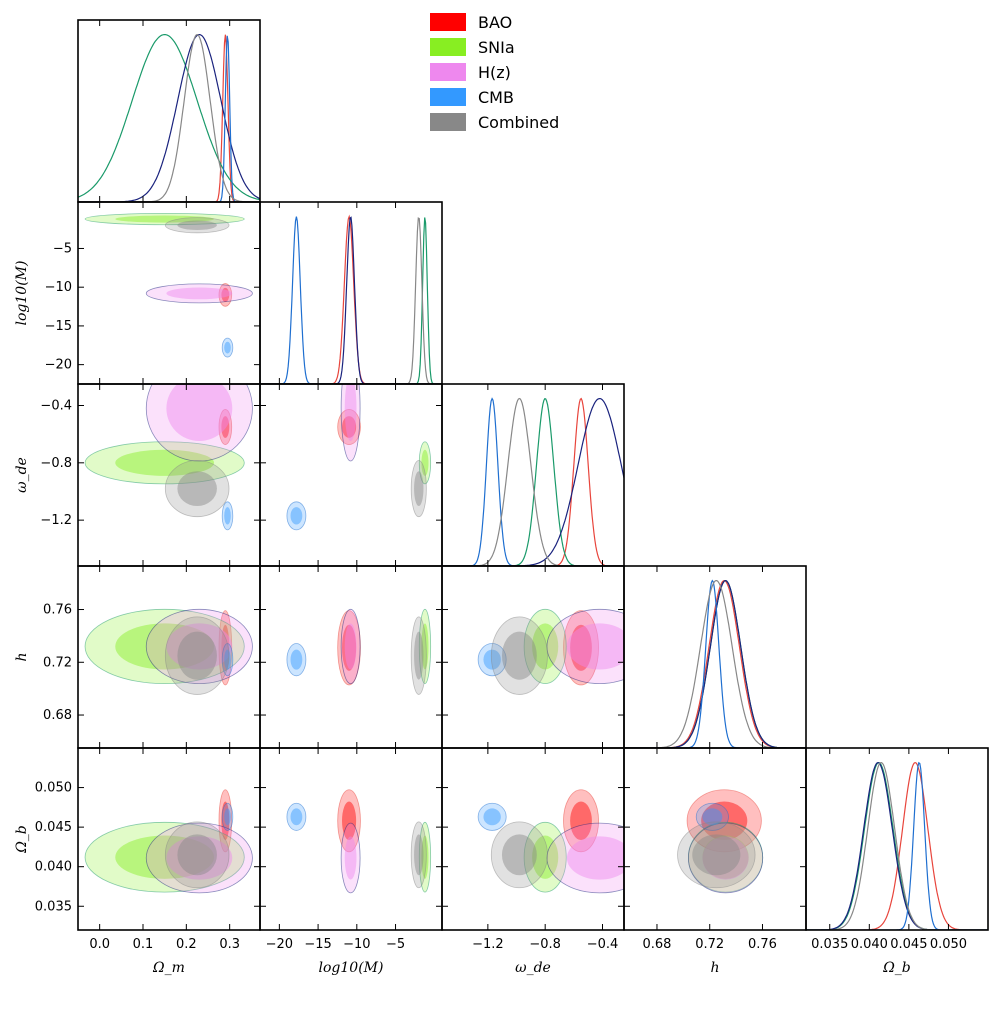 This screenshot has width=997, height=1010. I want to click on y-tick-label: −15, so click(58, 326).